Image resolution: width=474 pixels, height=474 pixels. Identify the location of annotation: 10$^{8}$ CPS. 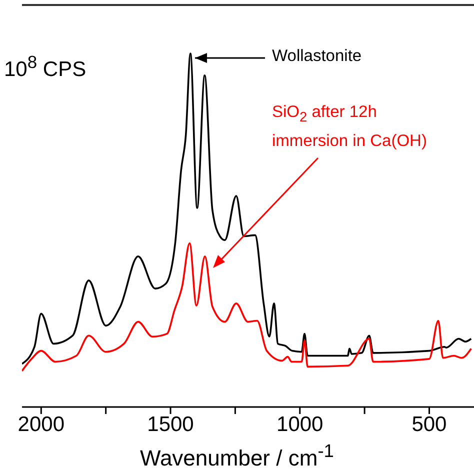
(45, 67).